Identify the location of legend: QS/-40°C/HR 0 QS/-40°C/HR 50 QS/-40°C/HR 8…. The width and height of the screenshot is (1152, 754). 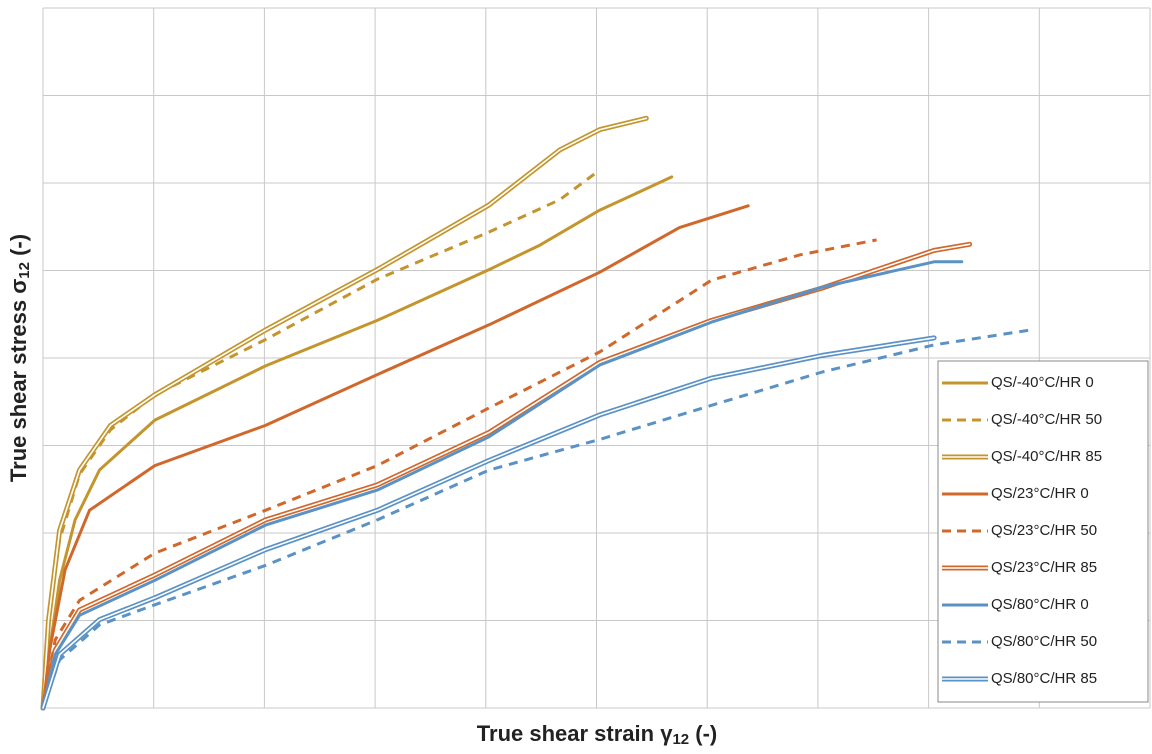
(1043, 531).